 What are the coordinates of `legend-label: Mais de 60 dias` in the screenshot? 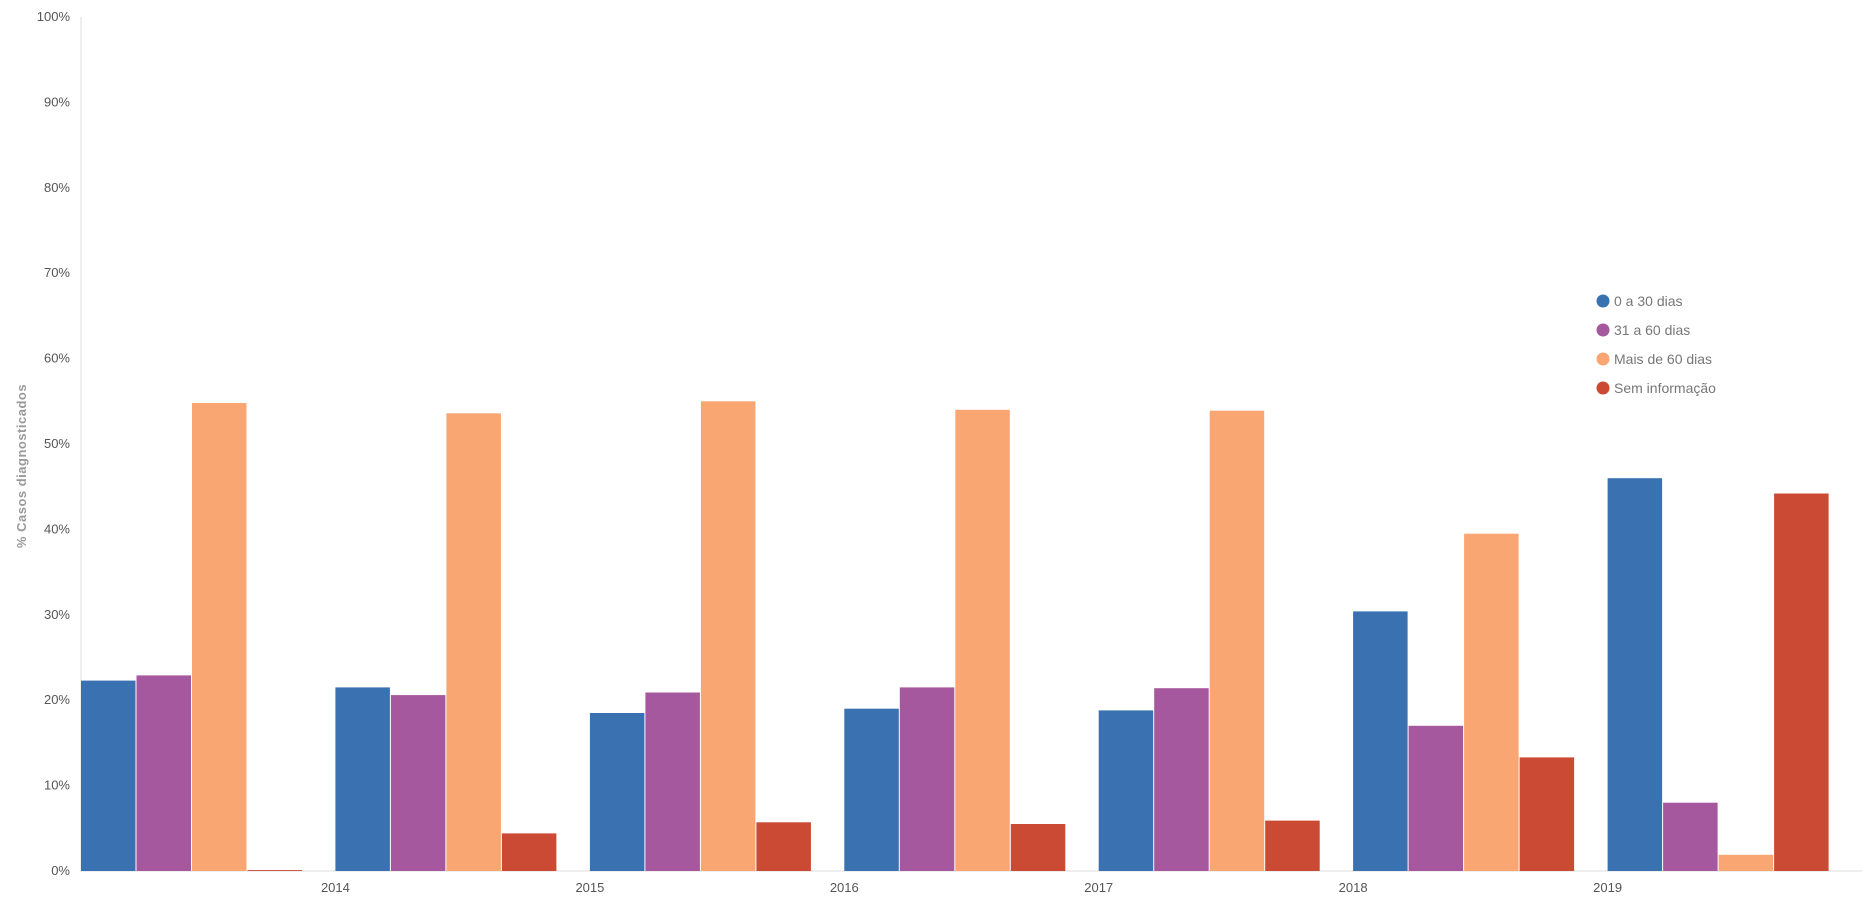 It's located at (1663, 359).